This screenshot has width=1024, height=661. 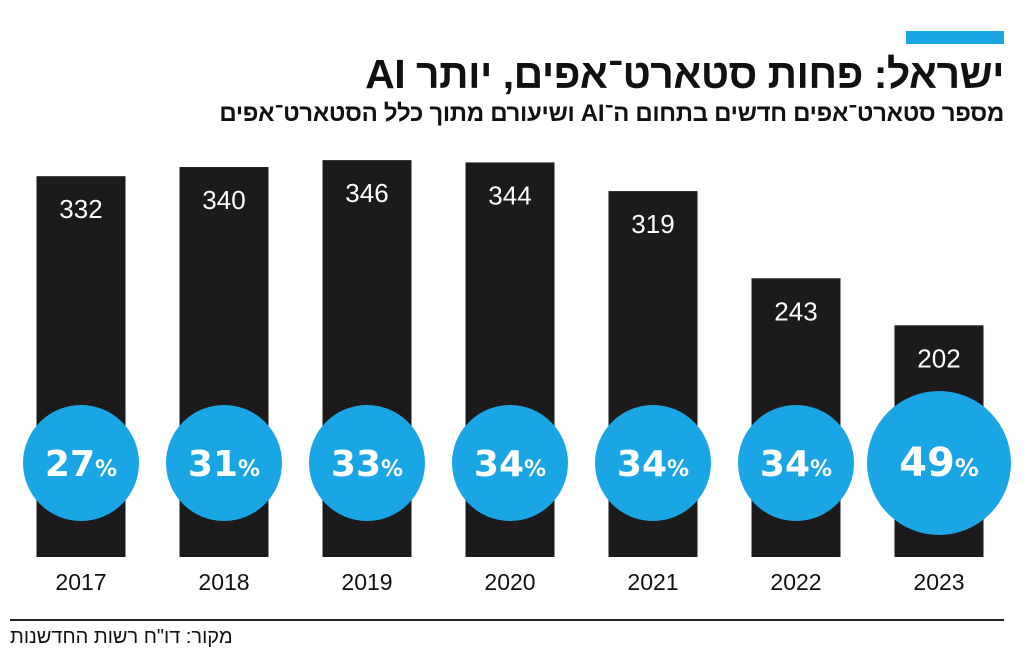 I want to click on ai-share-value: 27, so click(x=70, y=464).